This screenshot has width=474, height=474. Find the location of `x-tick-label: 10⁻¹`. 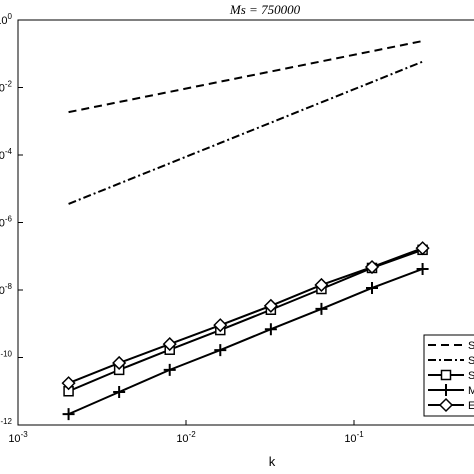

x-tick-label: 10⁻¹ is located at coordinates (354, 437).